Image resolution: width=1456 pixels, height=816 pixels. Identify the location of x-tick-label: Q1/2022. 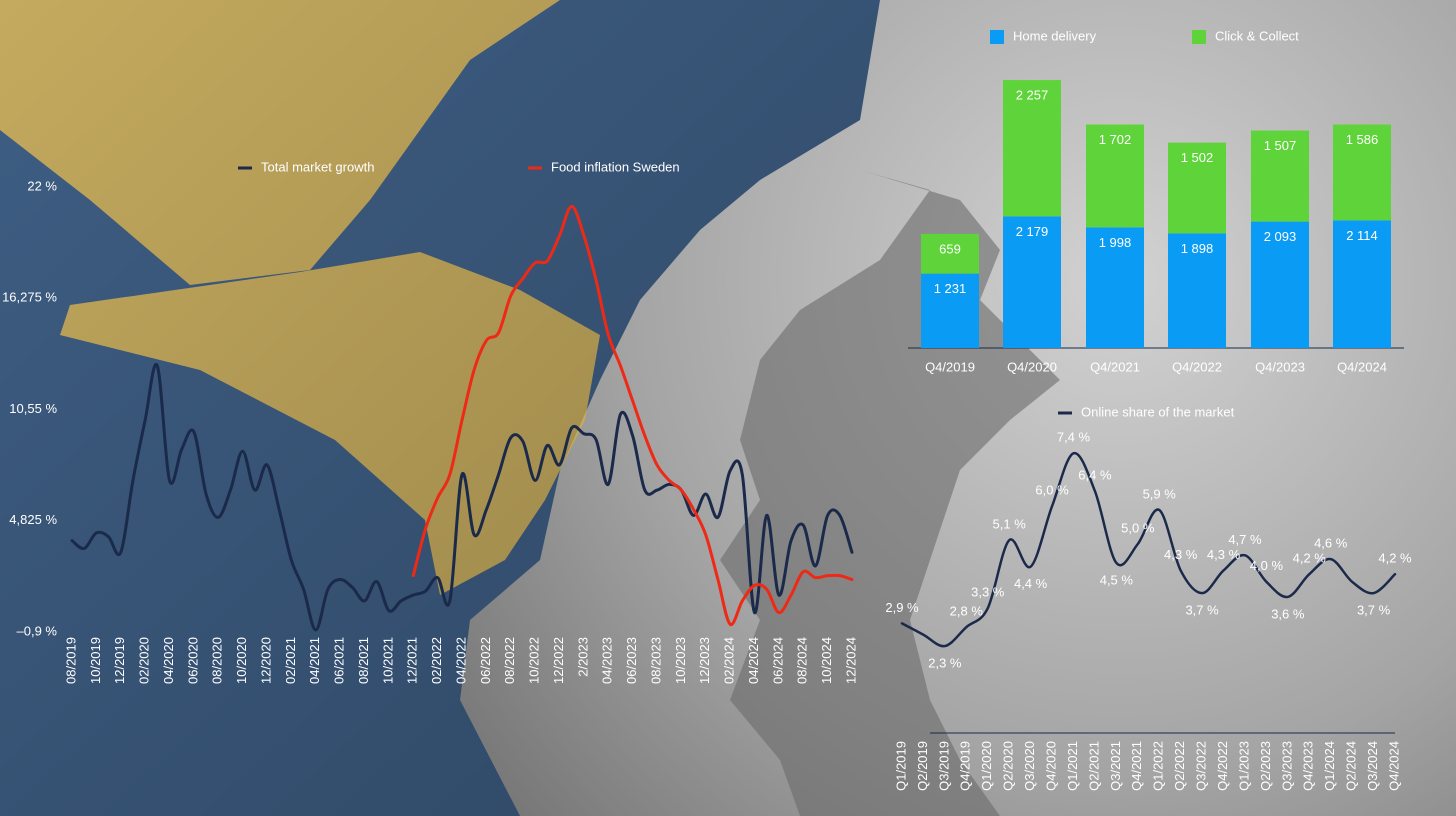
(1158, 766).